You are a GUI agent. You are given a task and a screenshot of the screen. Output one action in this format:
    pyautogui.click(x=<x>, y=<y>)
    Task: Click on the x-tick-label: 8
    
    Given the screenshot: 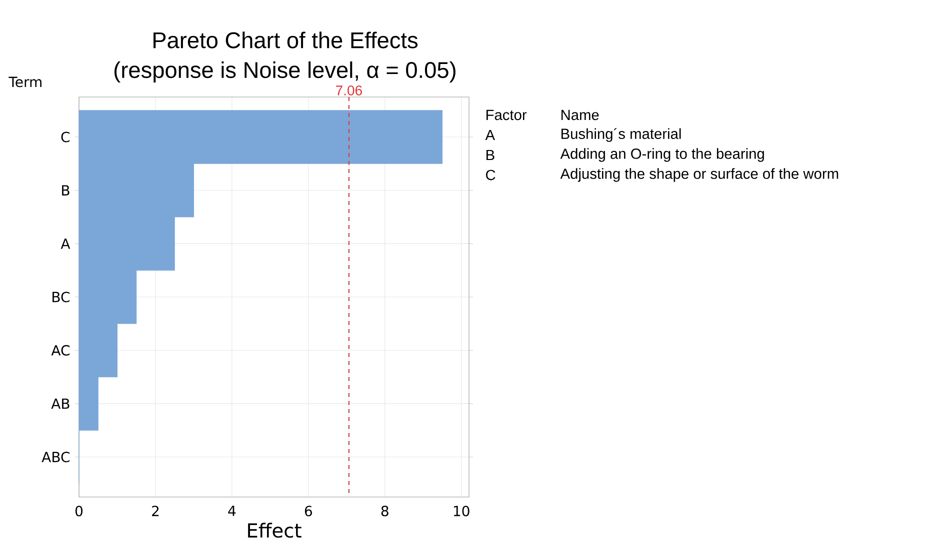 What is the action you would take?
    pyautogui.click(x=384, y=511)
    